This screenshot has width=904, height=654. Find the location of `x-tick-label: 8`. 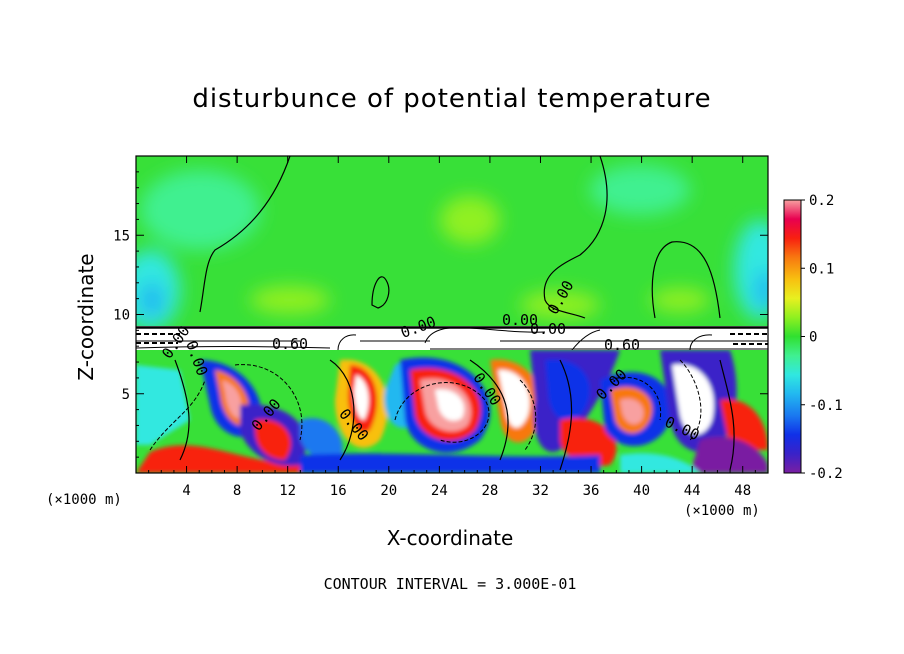

x-tick-label: 8 is located at coordinates (237, 491).